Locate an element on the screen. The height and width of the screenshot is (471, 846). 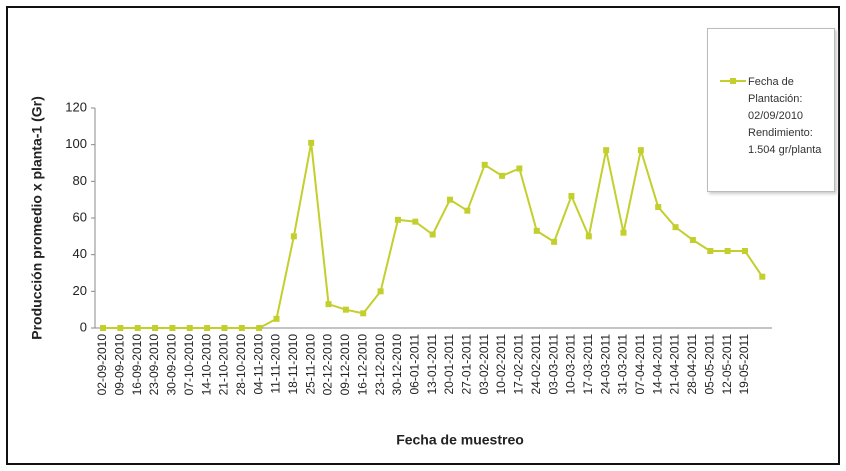
x-tick-label: 25-11-2010 is located at coordinates (310, 364).